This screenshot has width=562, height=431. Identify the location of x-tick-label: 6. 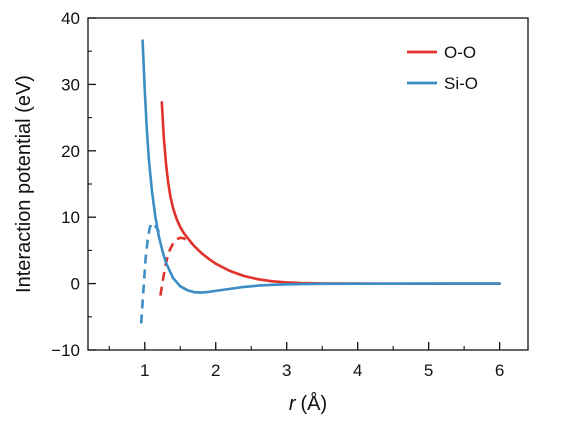
(499, 370).